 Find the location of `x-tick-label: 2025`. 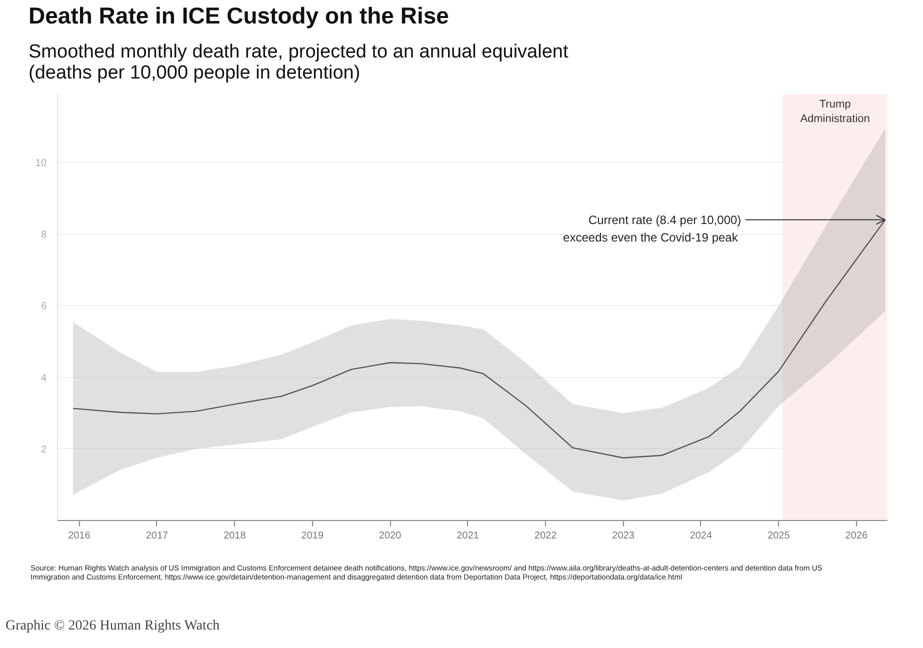

x-tick-label: 2025 is located at coordinates (779, 536).